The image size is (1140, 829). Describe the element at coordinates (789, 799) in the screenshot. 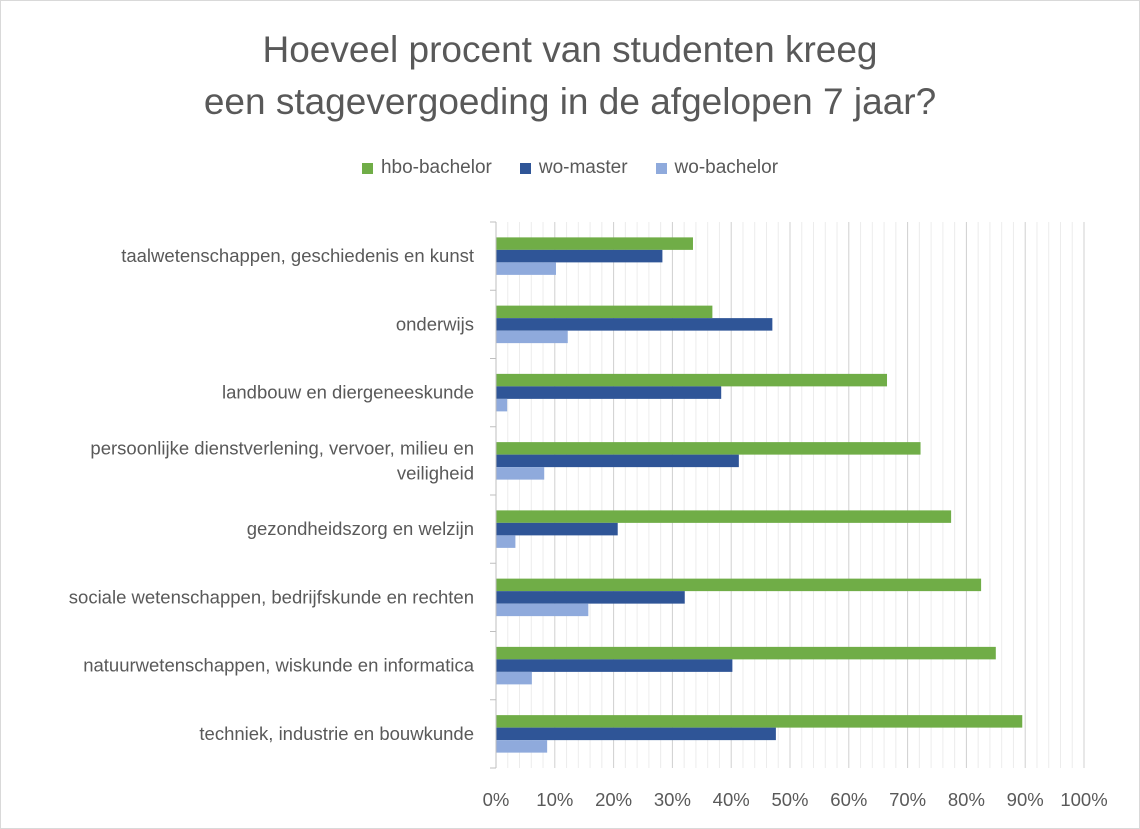

I see `x-tick-label: 50%` at that location.